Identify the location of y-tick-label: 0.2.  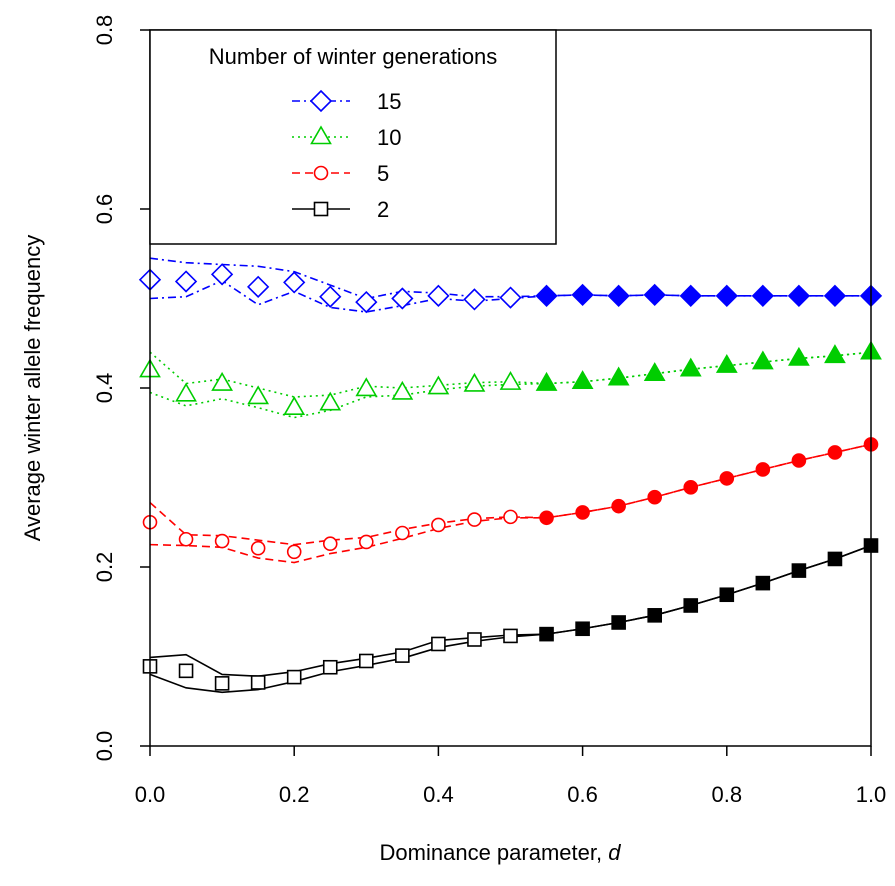
(104, 567).